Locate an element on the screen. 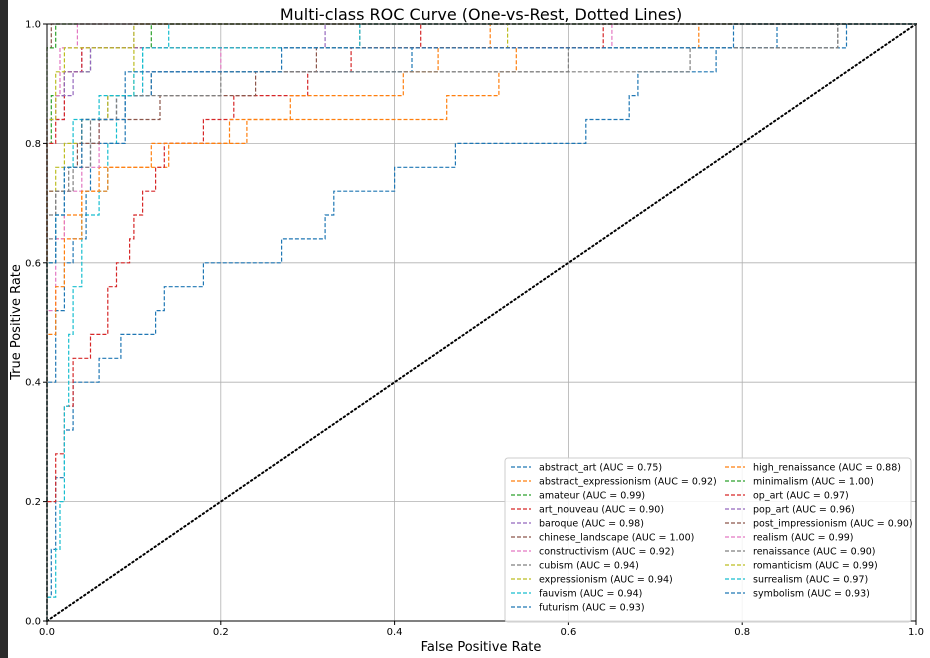  legend-label: high_renaissance (AUC = 0.88) is located at coordinates (827, 468).